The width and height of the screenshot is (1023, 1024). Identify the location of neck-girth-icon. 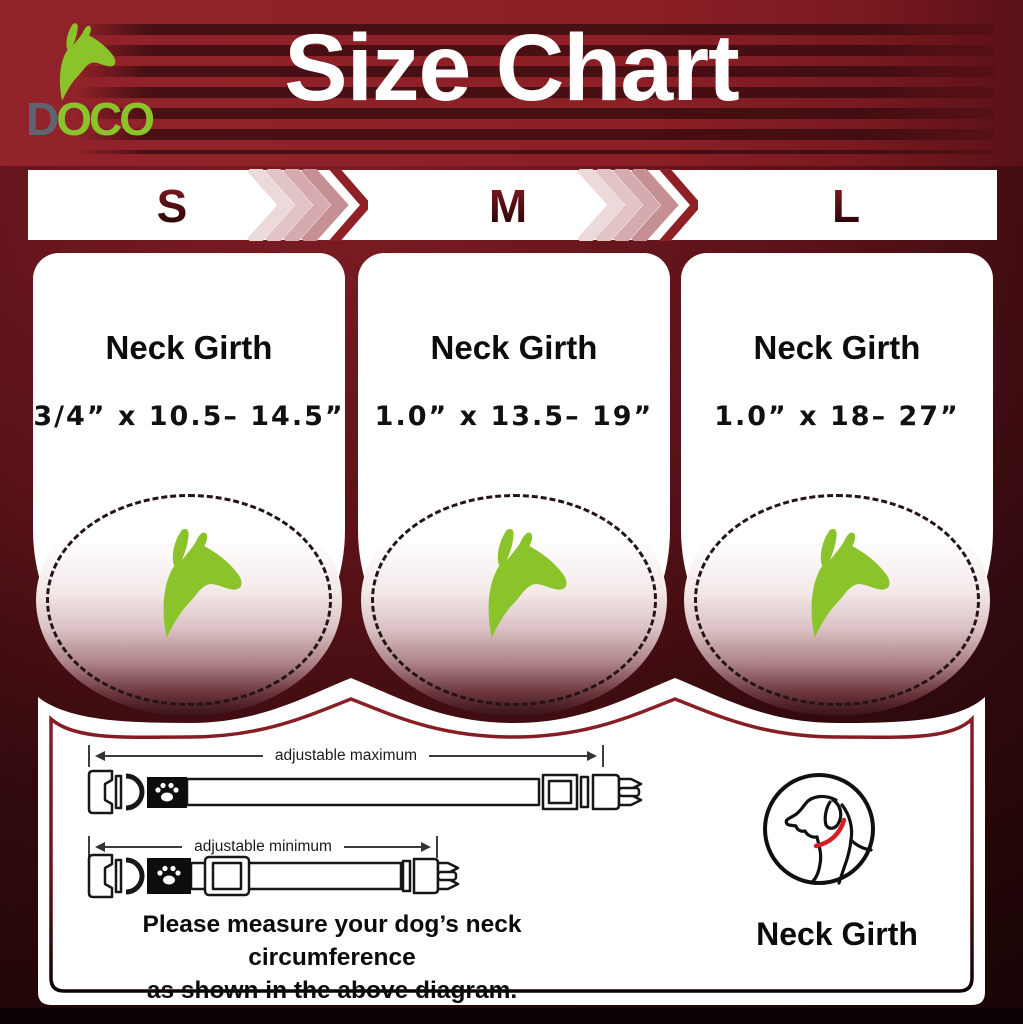
(819, 829).